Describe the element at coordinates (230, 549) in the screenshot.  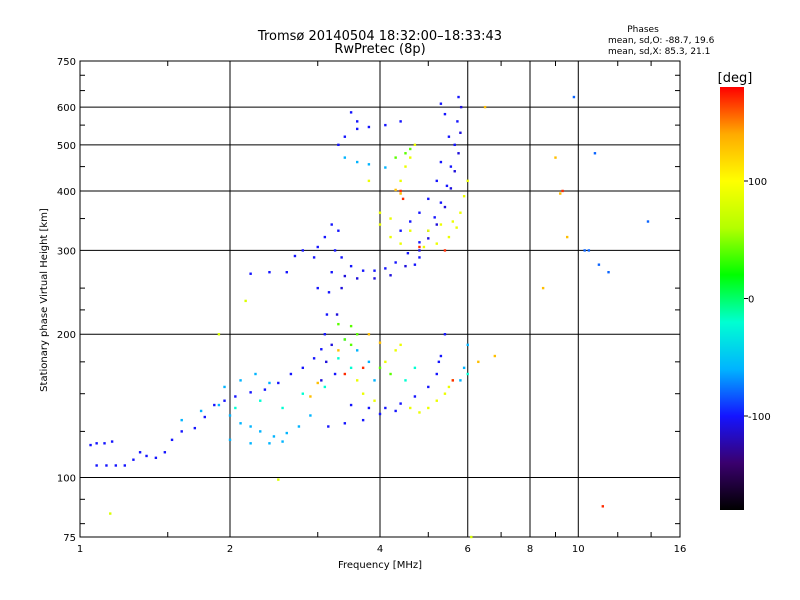
I see `x-tick-label: 2` at that location.